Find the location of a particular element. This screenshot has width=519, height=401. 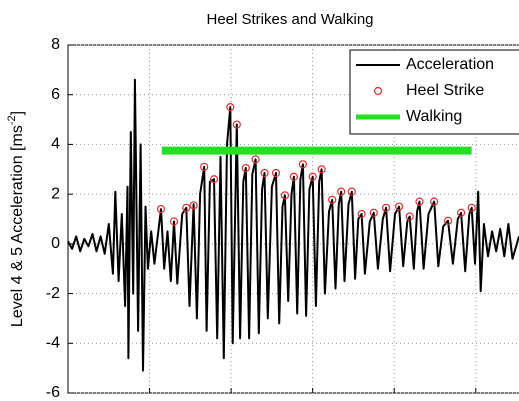

chart-title: Heel Strikes and Walking is located at coordinates (289, 19).